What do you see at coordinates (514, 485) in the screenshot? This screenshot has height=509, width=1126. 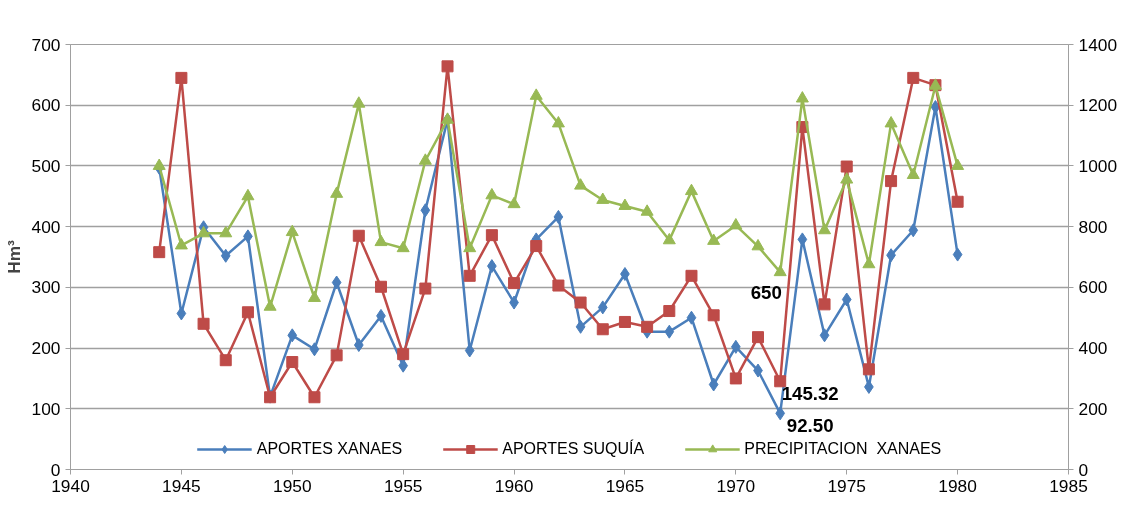 I see `x-tick-label: 1960` at bounding box center [514, 485].